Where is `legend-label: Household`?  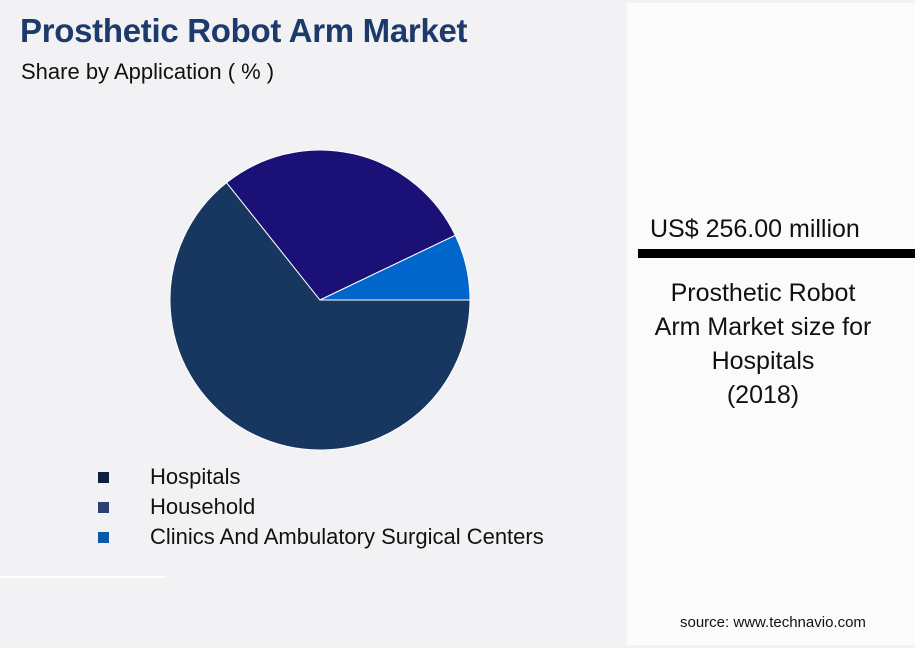 legend-label: Household is located at coordinates (203, 506).